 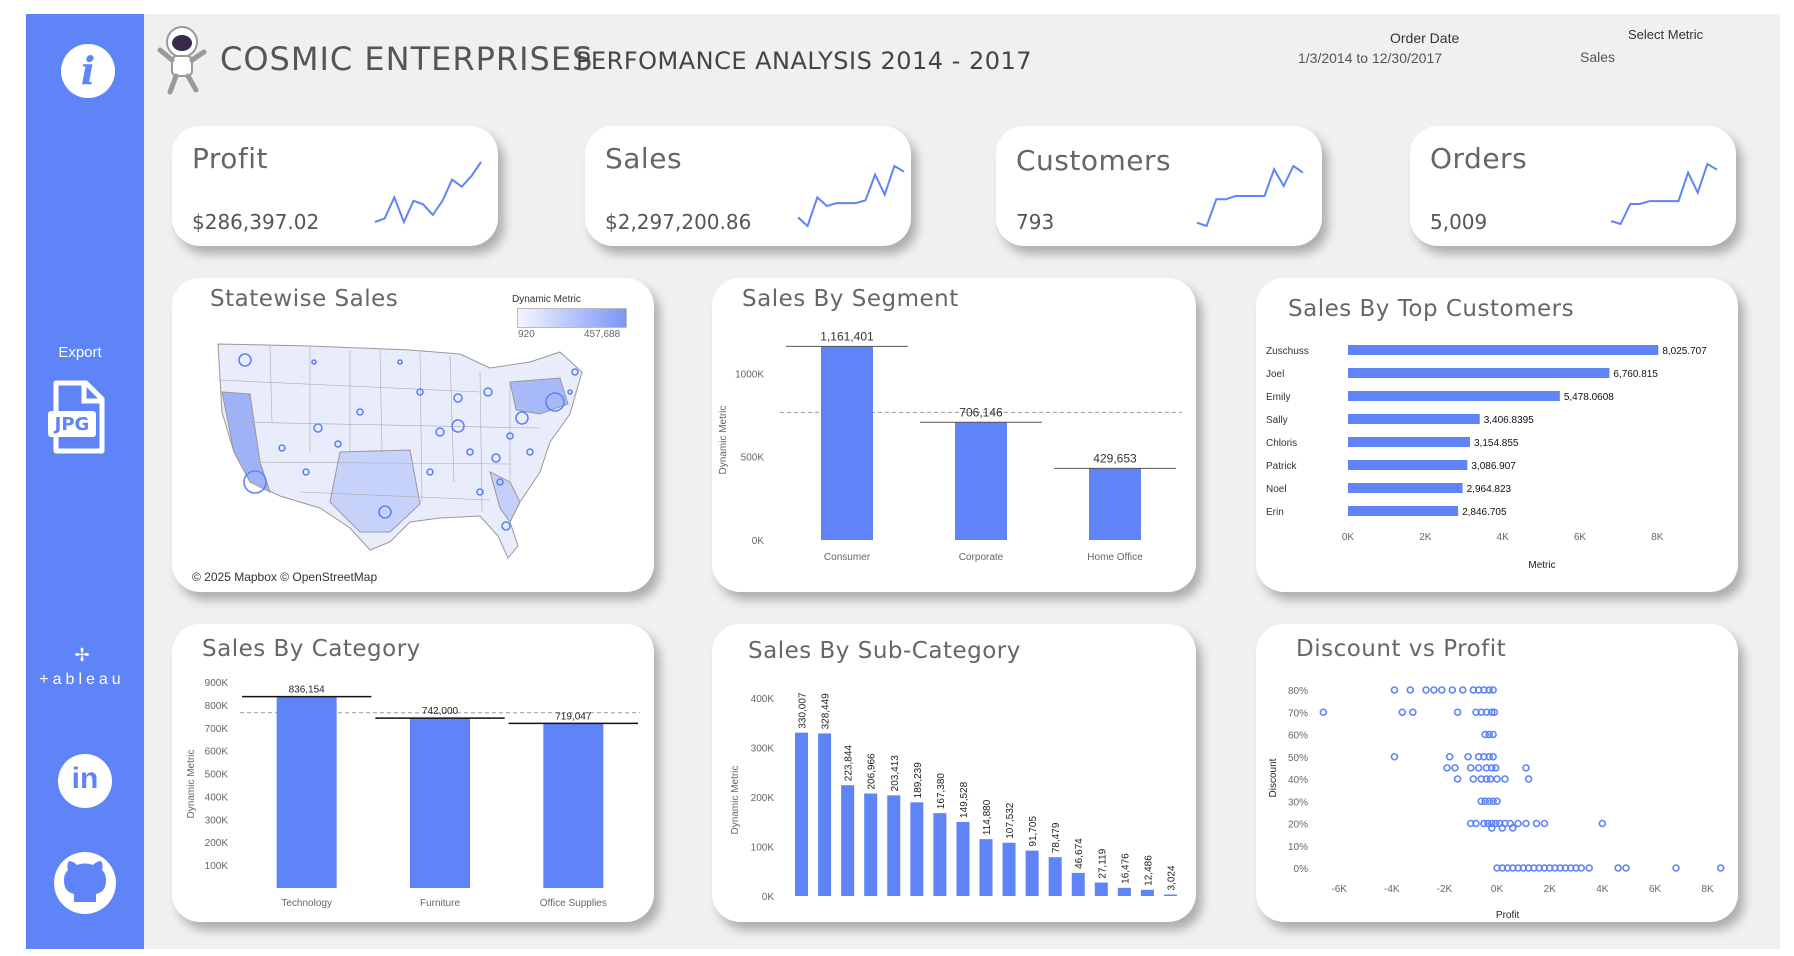 What do you see at coordinates (256, 222) in the screenshot?
I see `kpi-value: $286,397.02` at bounding box center [256, 222].